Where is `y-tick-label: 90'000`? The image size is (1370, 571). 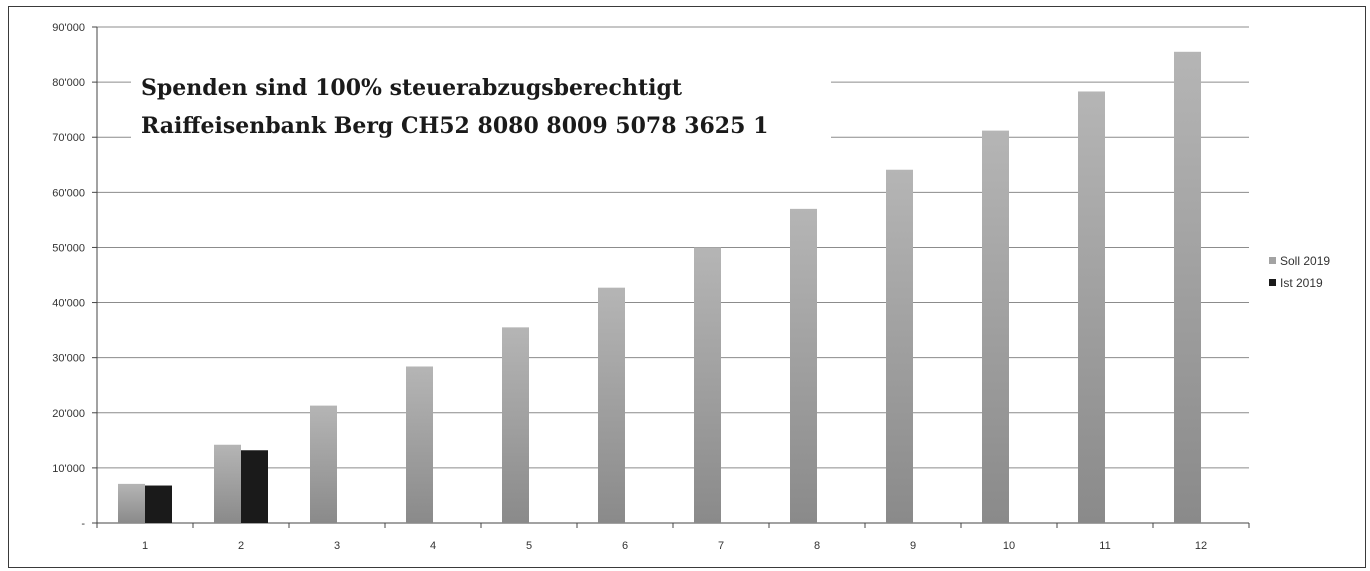 y-tick-label: 90'000 is located at coordinates (68, 28).